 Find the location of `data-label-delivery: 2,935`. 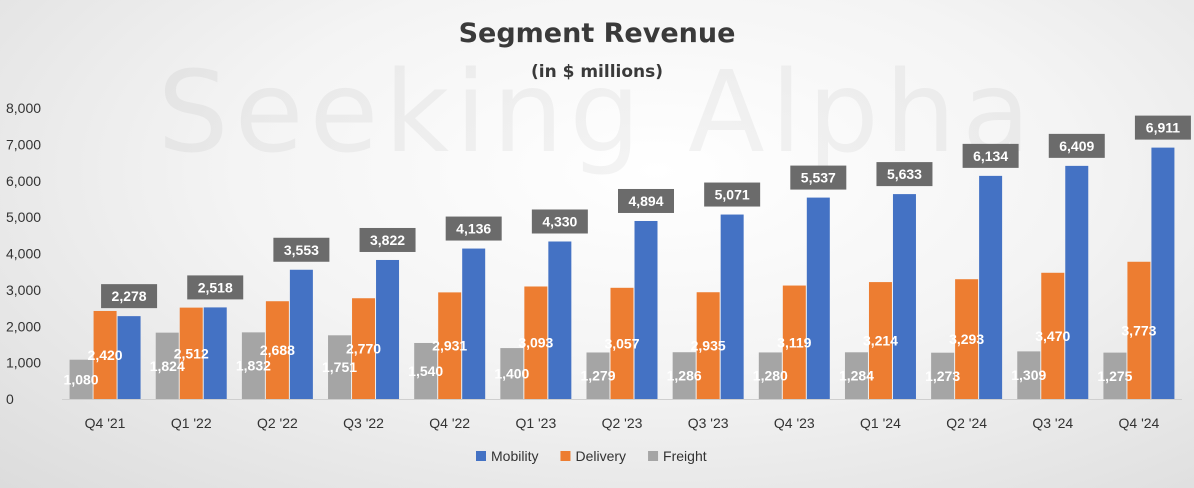

data-label-delivery: 2,935 is located at coordinates (708, 346).